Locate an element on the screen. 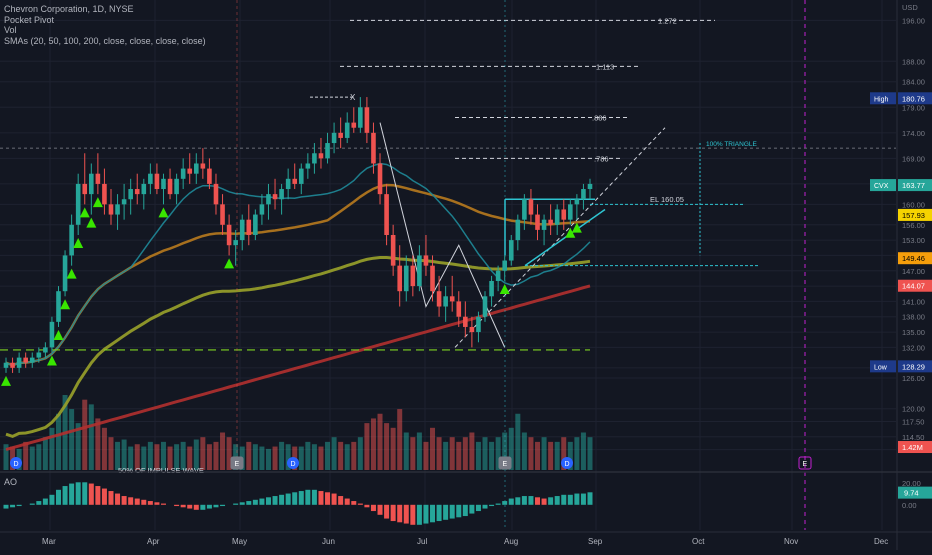 The width and height of the screenshot is (932, 555). fib-label: 1.113 is located at coordinates (605, 66).